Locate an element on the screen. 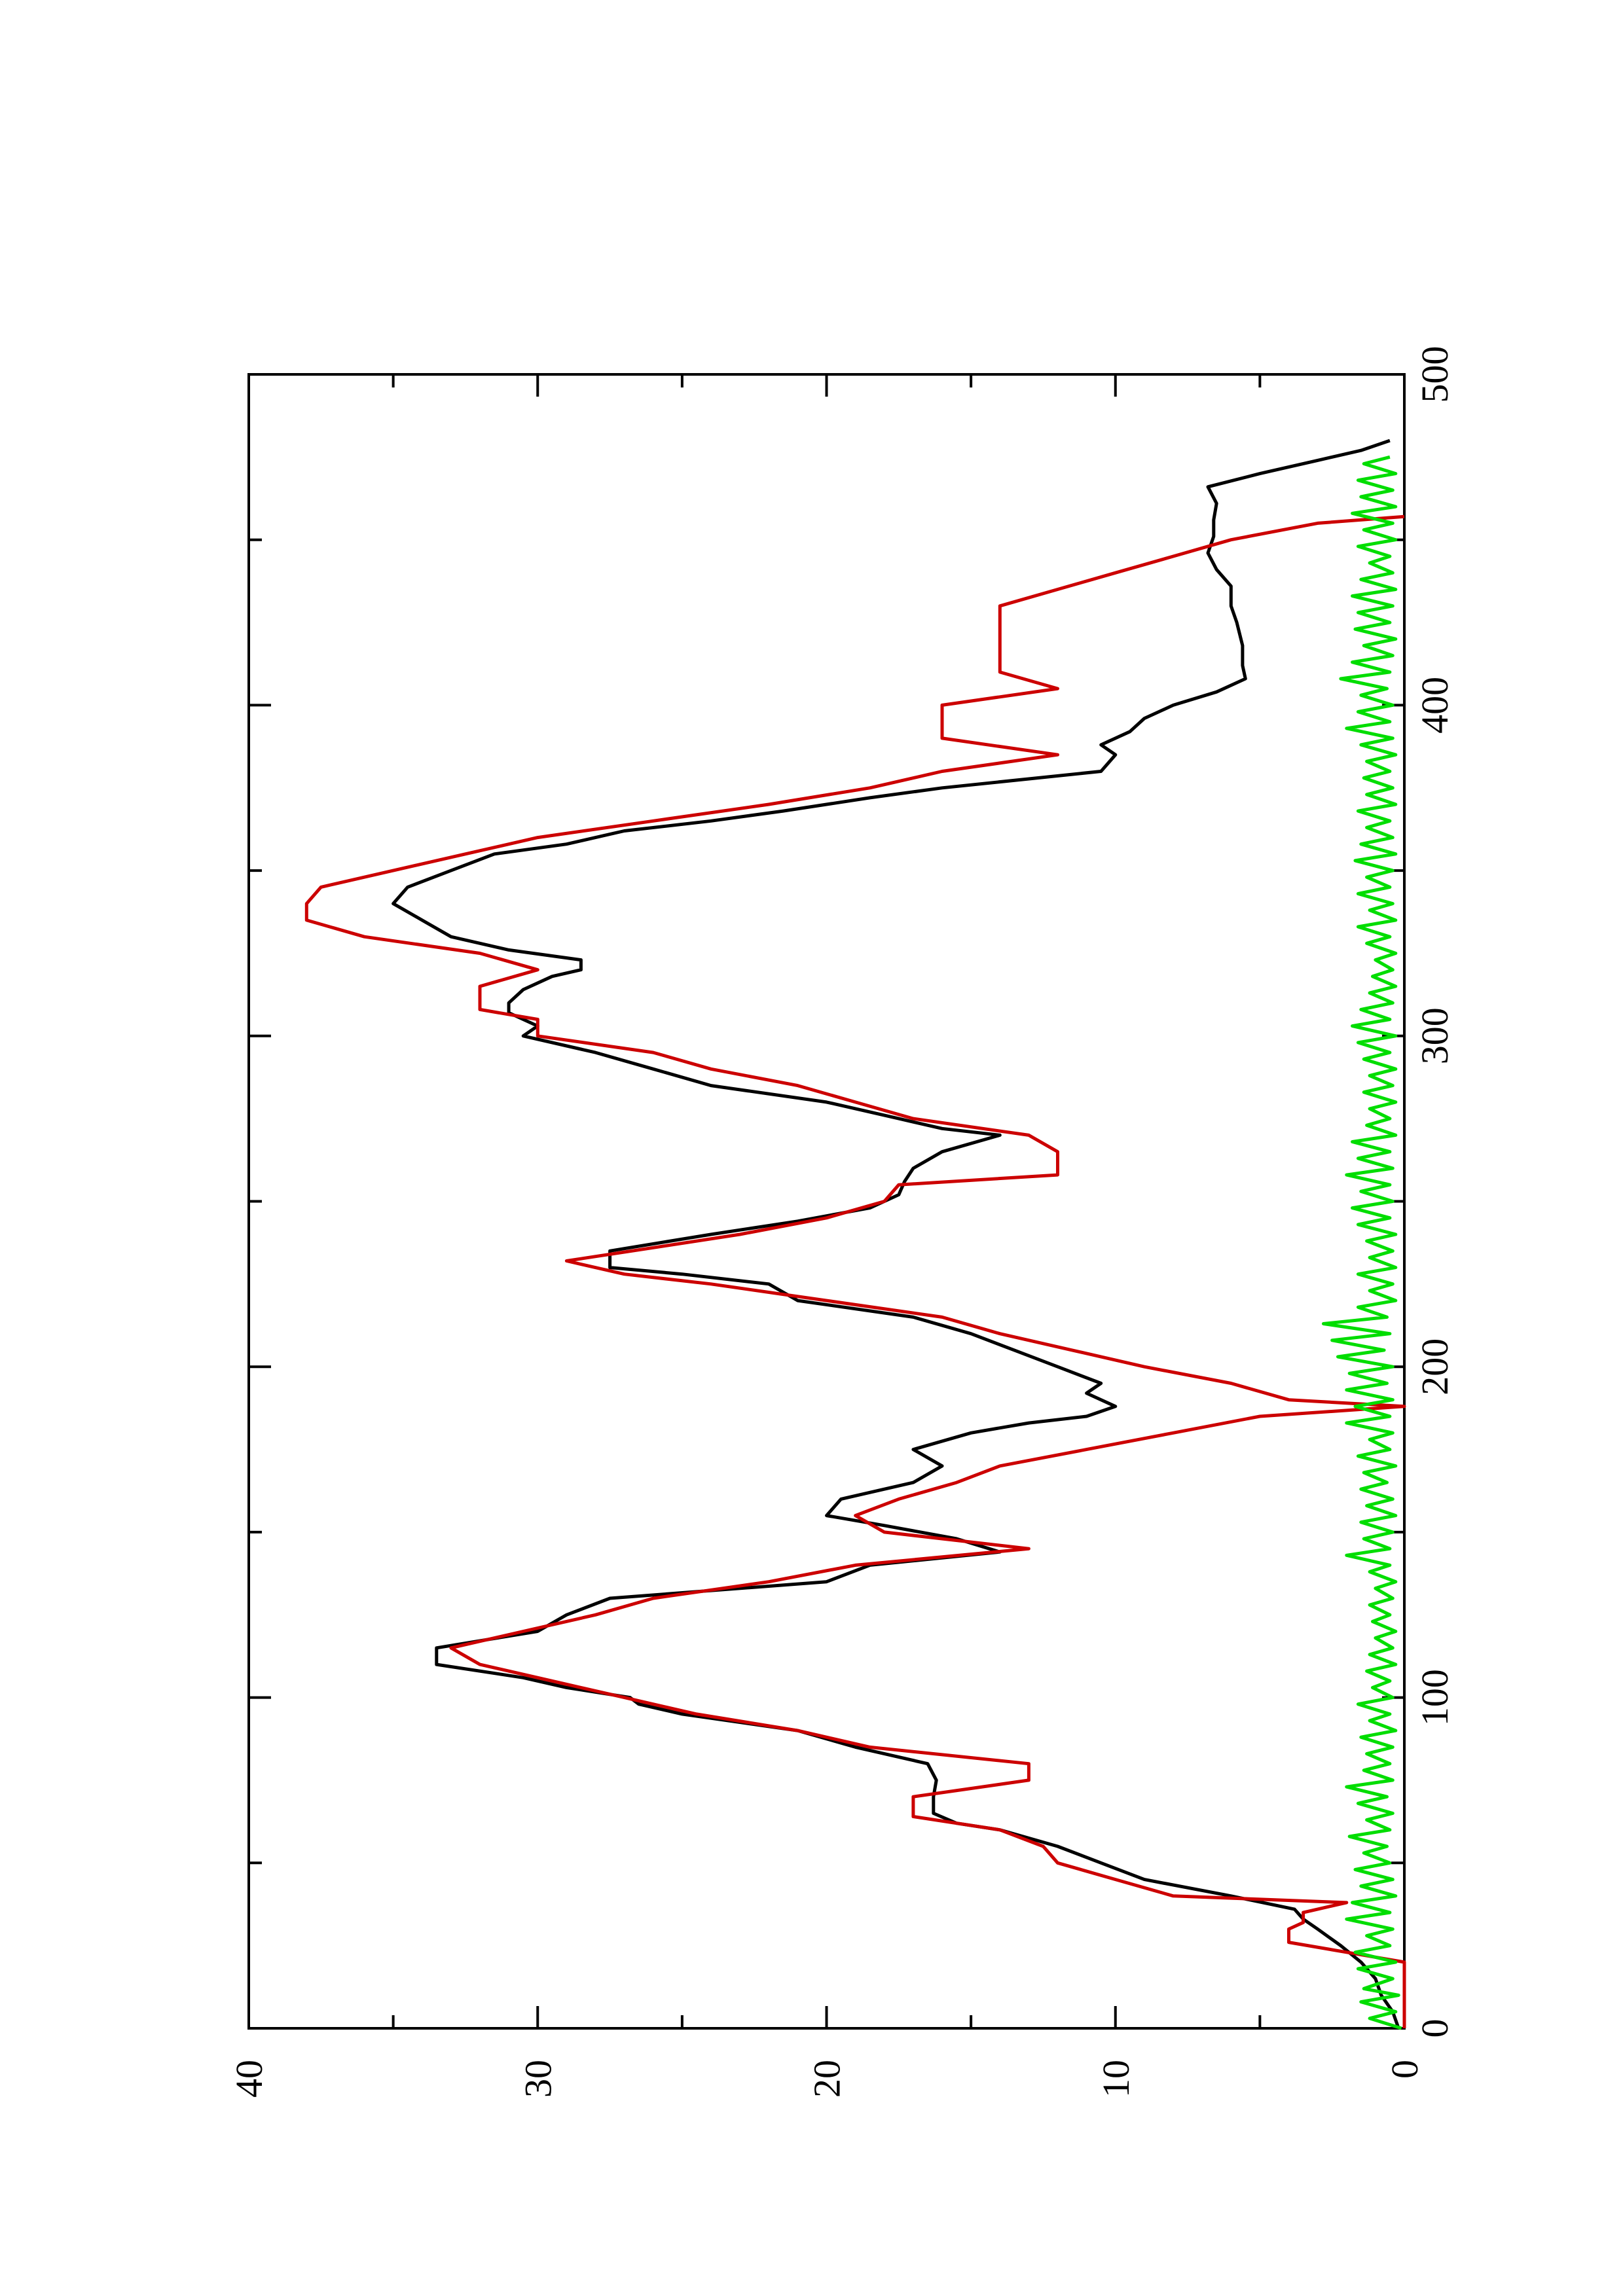 This screenshot has height=2296, width=1623. x-tick-label: 300 is located at coordinates (1434, 1035).